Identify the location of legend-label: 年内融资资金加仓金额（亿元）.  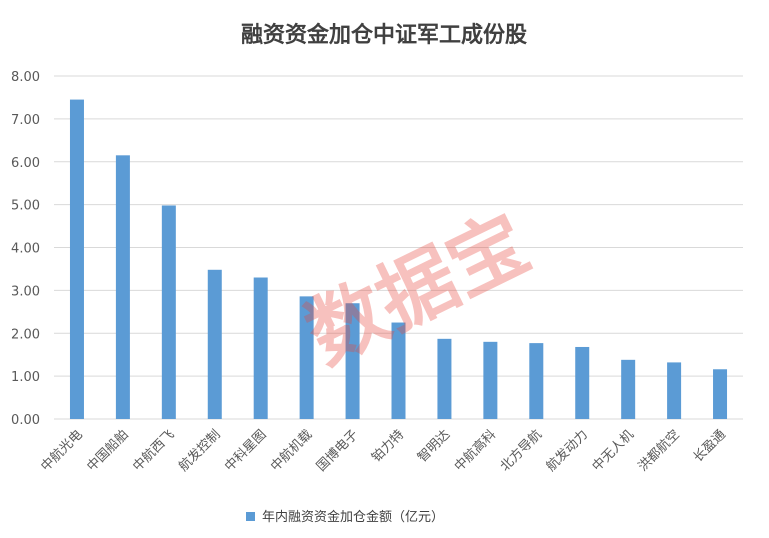
(353, 517).